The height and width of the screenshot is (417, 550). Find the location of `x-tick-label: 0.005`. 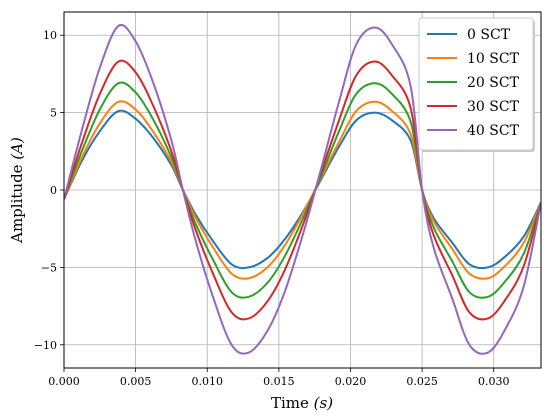

x-tick-label: 0.005 is located at coordinates (136, 381).